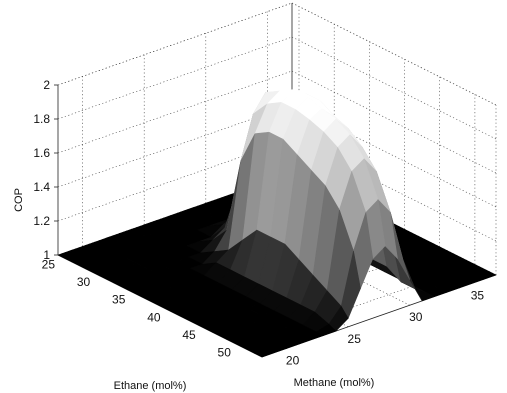 The height and width of the screenshot is (393, 507). What do you see at coordinates (189, 335) in the screenshot?
I see `y-tick-label: 45` at bounding box center [189, 335].